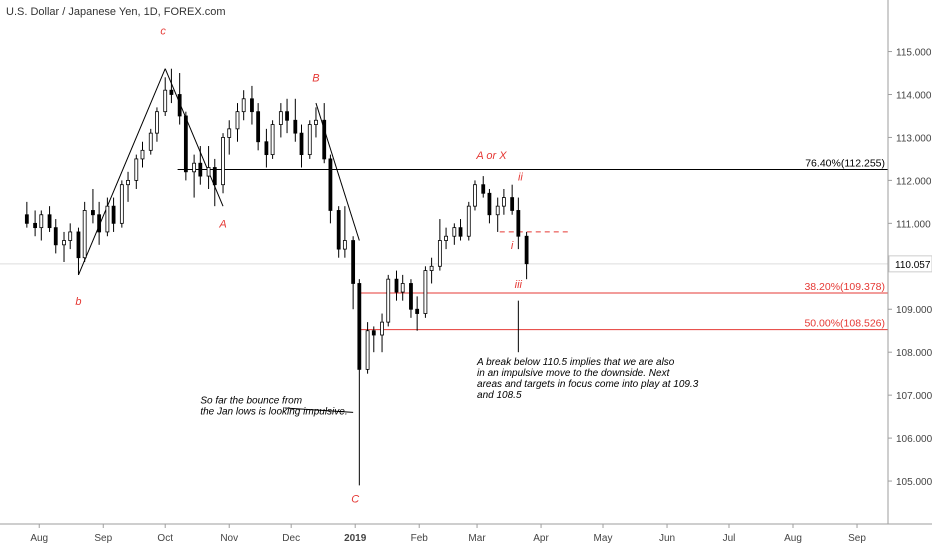 This screenshot has width=932, height=550. What do you see at coordinates (165, 538) in the screenshot?
I see `x-tick-label: Oct` at bounding box center [165, 538].